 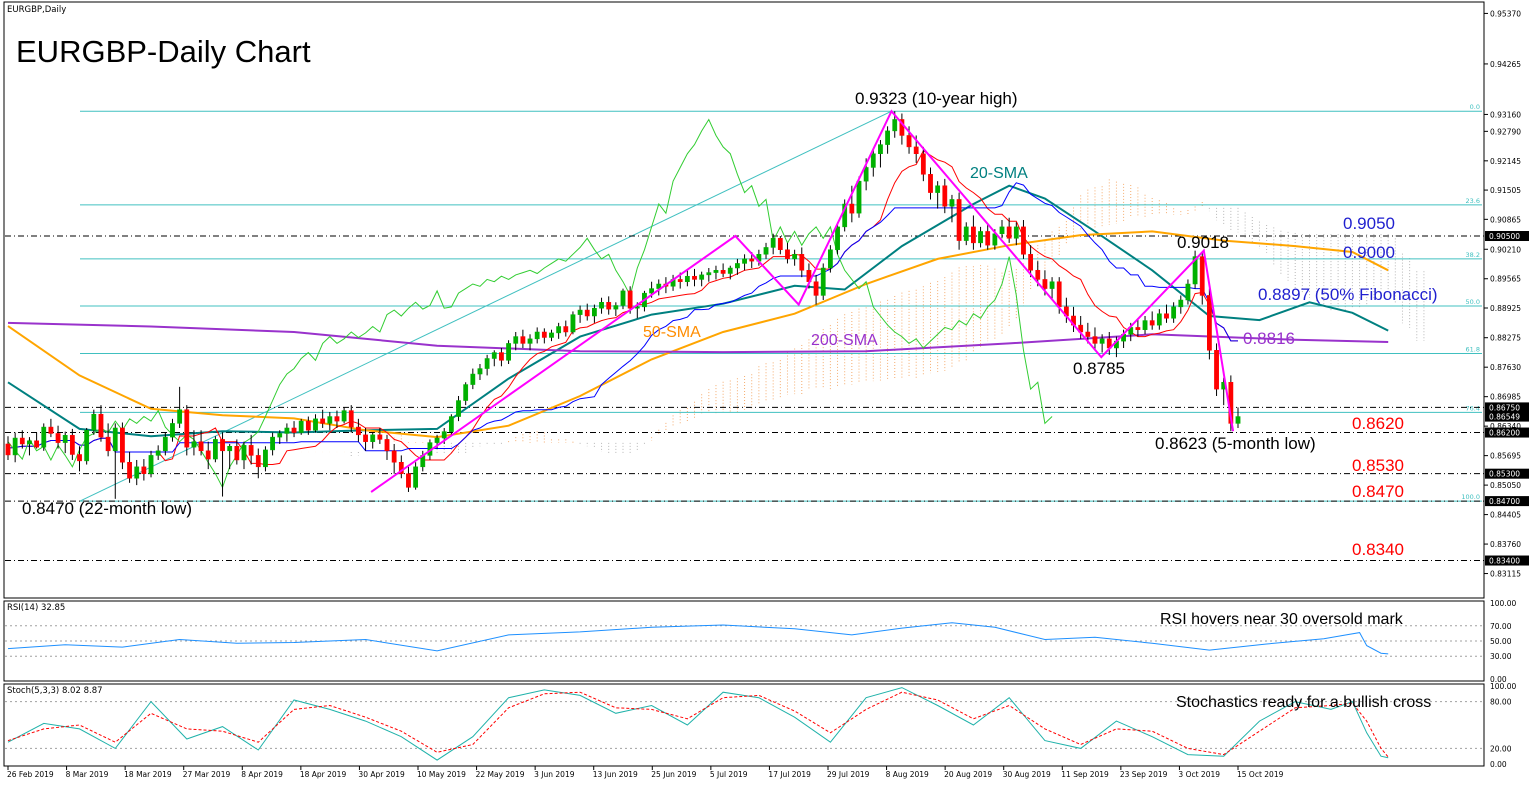 I want to click on fib-level-label: 61.8, so click(x=1473, y=349).